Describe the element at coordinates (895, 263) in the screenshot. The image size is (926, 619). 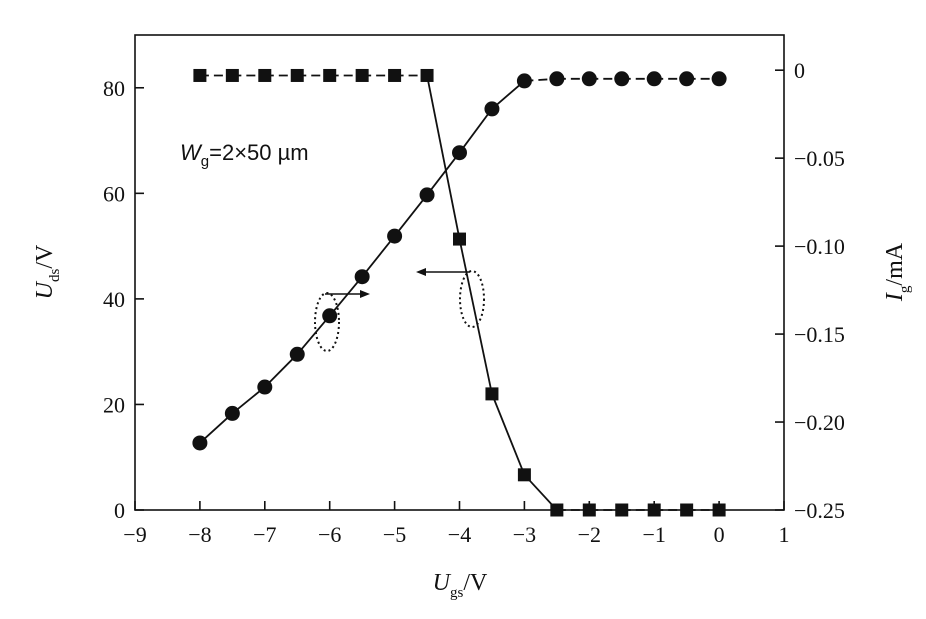
I see `right-axis-title-unit: /mA` at that location.